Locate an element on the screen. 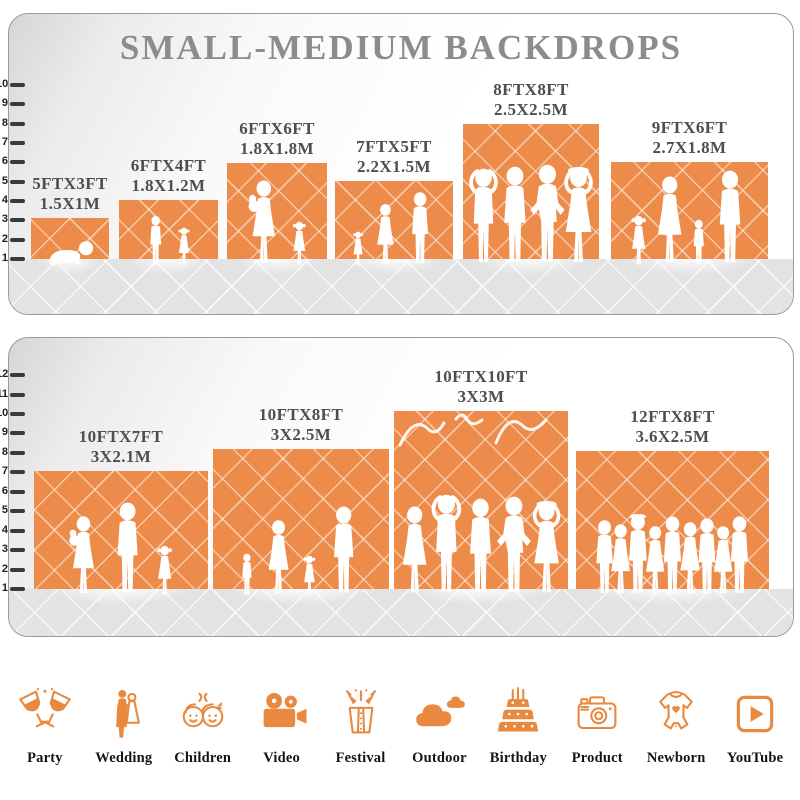  backdrop-rect-7ftx5ft is located at coordinates (394, 220).